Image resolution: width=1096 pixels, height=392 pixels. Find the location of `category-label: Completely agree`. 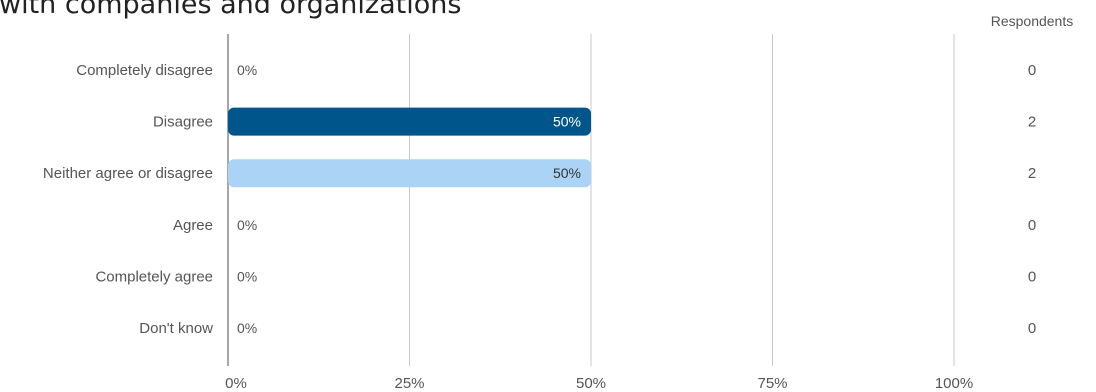

category-label: Completely agree is located at coordinates (154, 276).